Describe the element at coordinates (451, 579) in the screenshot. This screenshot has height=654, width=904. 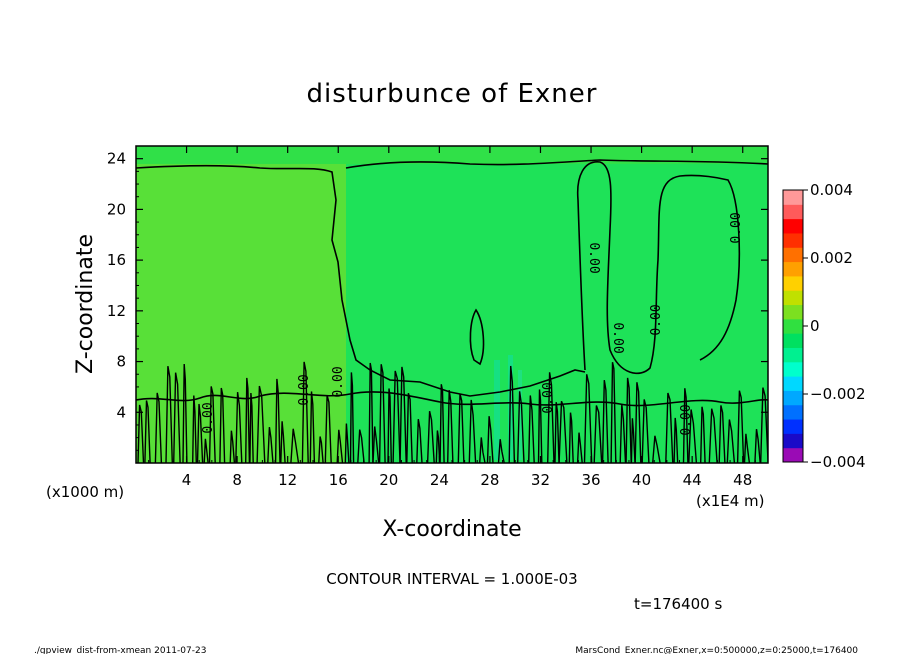
I see `contour-interval-text: CONTOUR INTERVAL = 1.000E-03` at that location.